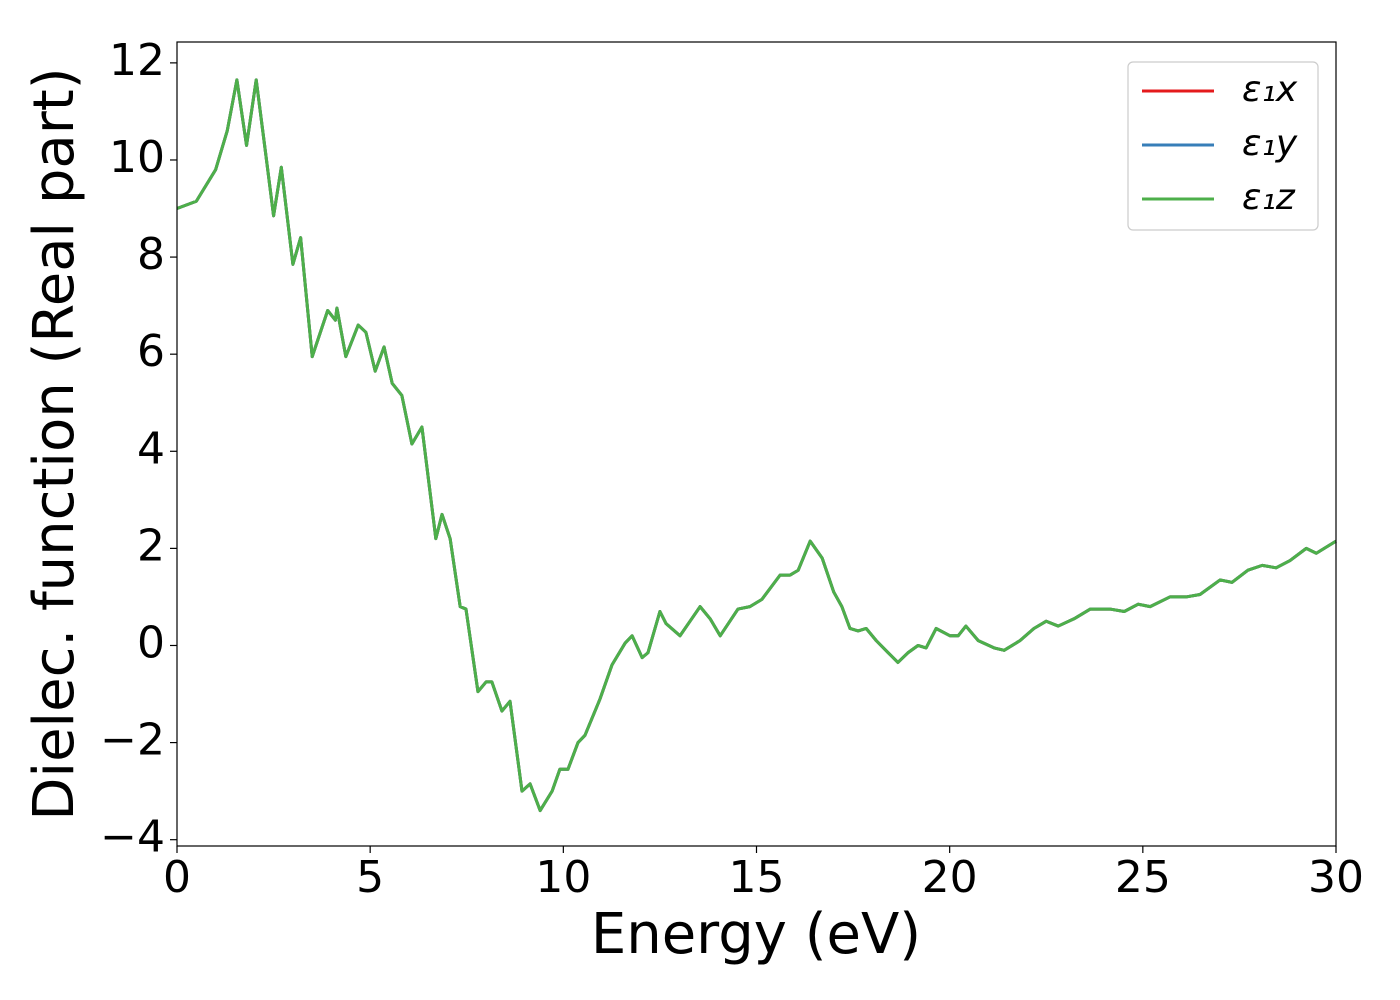 This screenshot has width=1400, height=1000. What do you see at coordinates (151, 351) in the screenshot?
I see `y-tick-label: 6` at bounding box center [151, 351].